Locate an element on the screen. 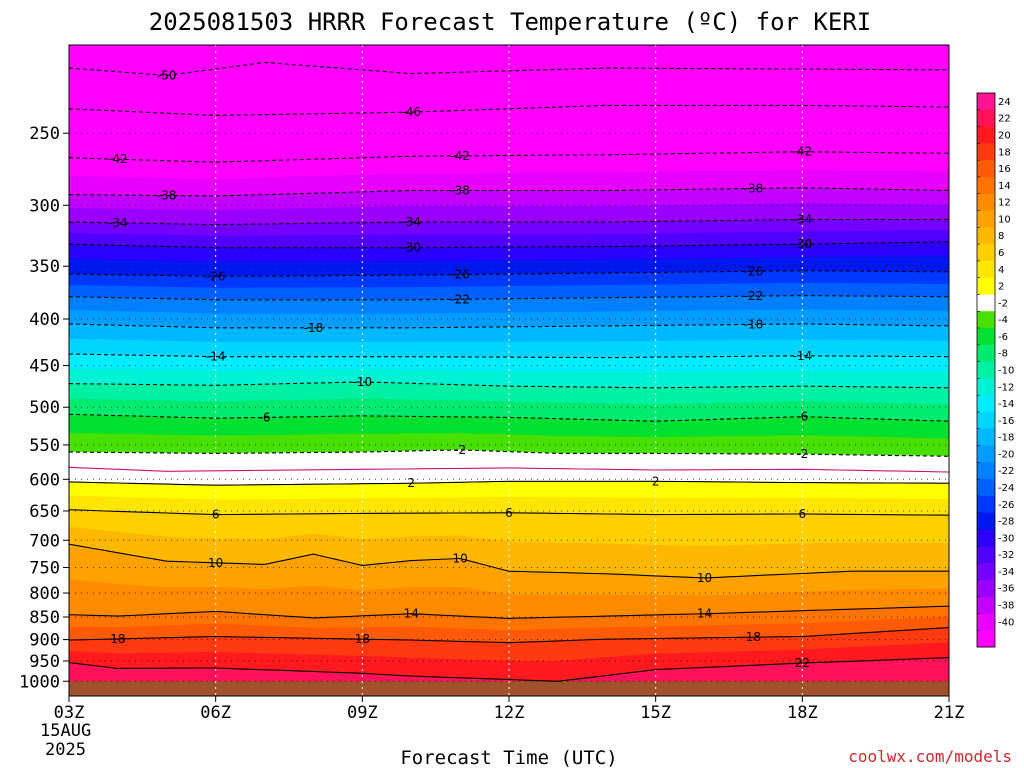  y-tick-label: 650 is located at coordinates (44, 512).